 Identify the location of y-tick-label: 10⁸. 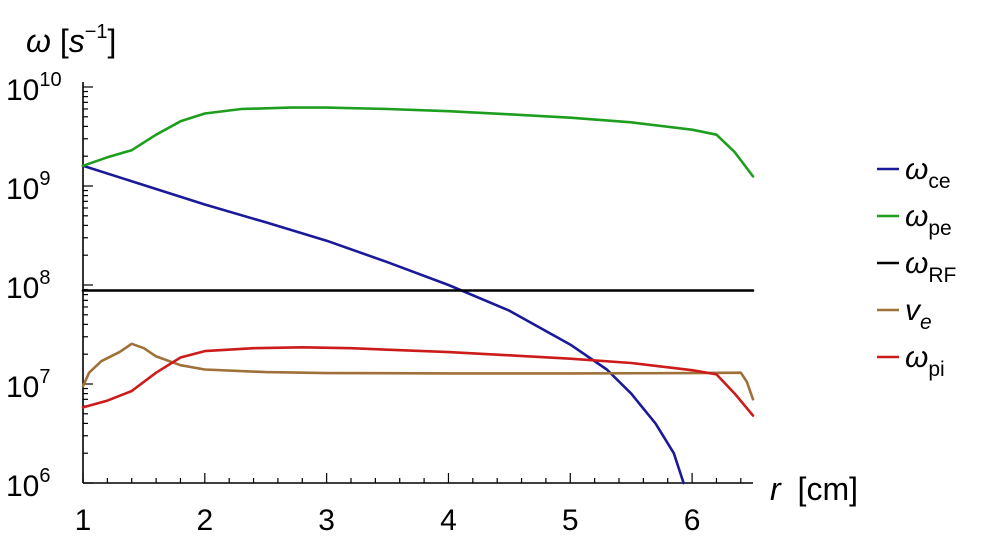
(28, 286).